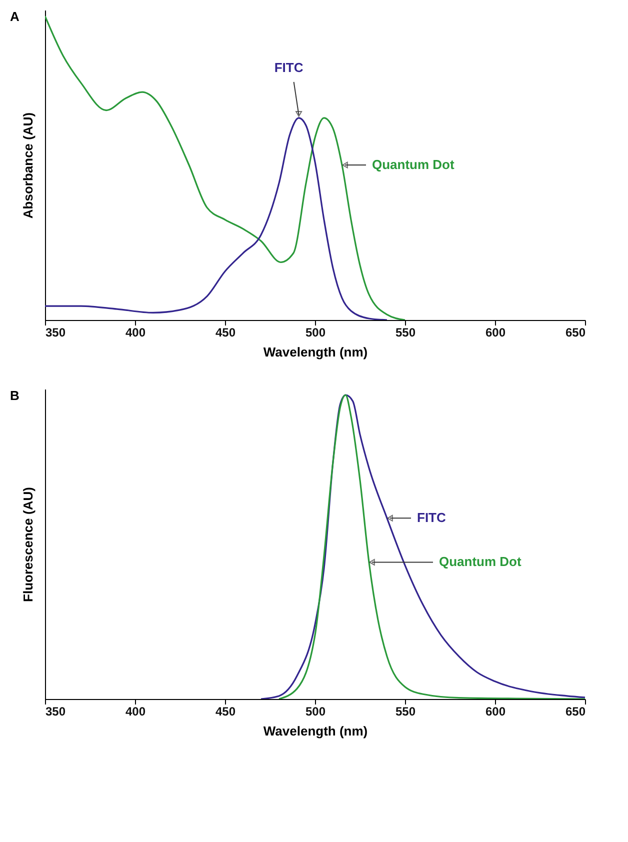 This screenshot has height=842, width=628. Describe the element at coordinates (289, 67) in the screenshot. I see `text: FITC` at that location.